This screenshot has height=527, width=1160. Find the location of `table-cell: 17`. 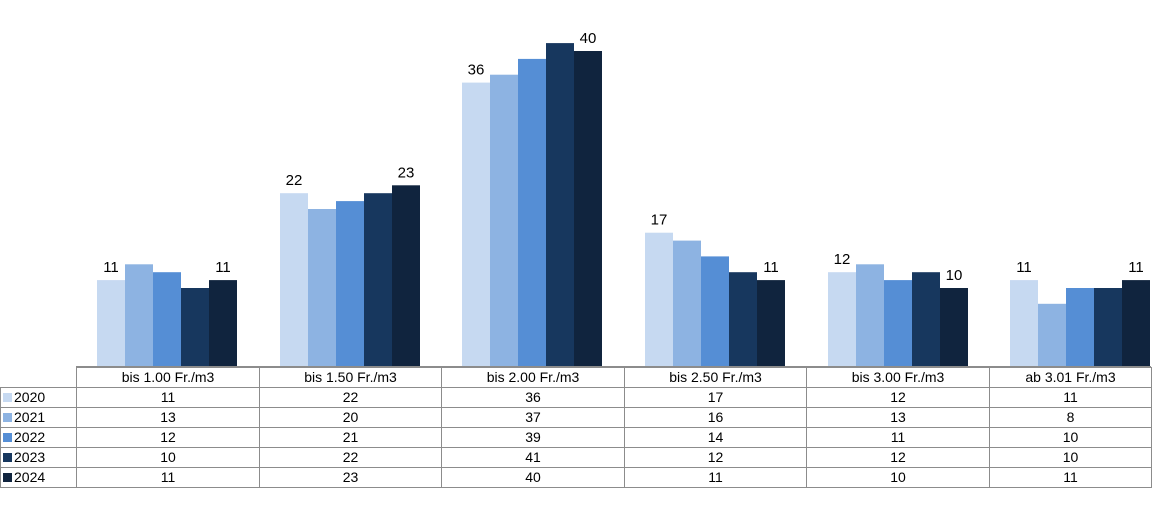

table-cell: 17 is located at coordinates (716, 398).